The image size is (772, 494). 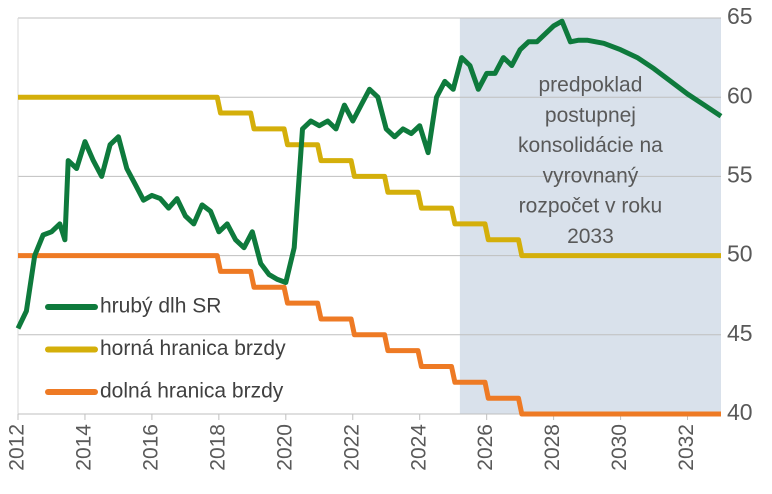 I want to click on annotation: vyrovnaný, so click(x=591, y=175).